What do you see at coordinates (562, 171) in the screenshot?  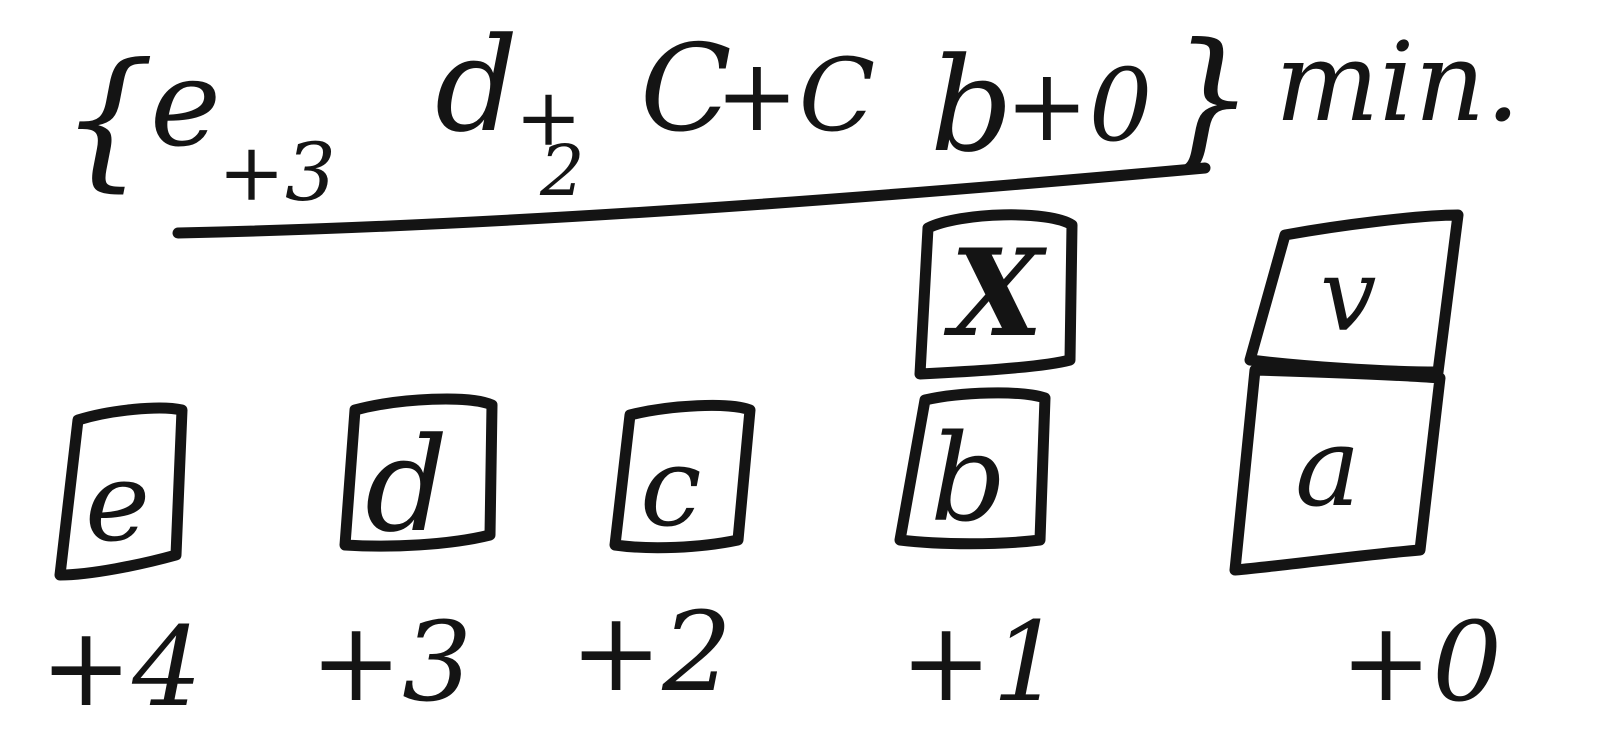 I see `formula-term-d-sub-extra: 2` at bounding box center [562, 171].